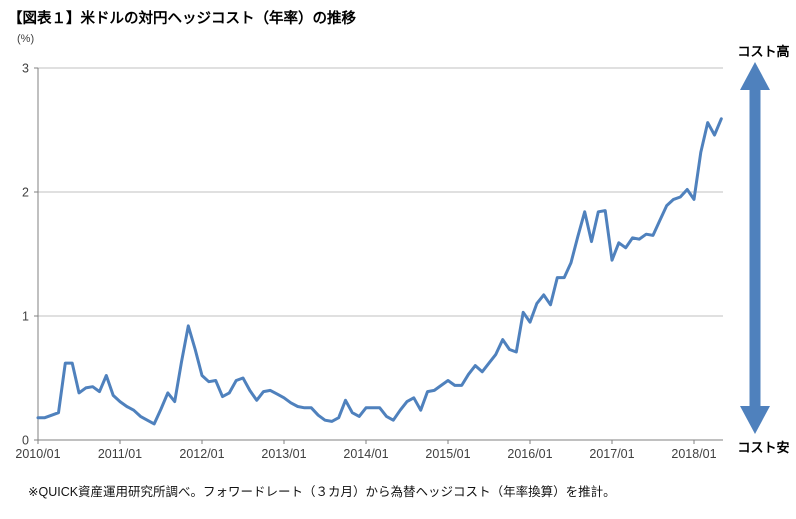 Image resolution: width=796 pixels, height=519 pixels. I want to click on x-tick-label: 2012/01, so click(201, 454).